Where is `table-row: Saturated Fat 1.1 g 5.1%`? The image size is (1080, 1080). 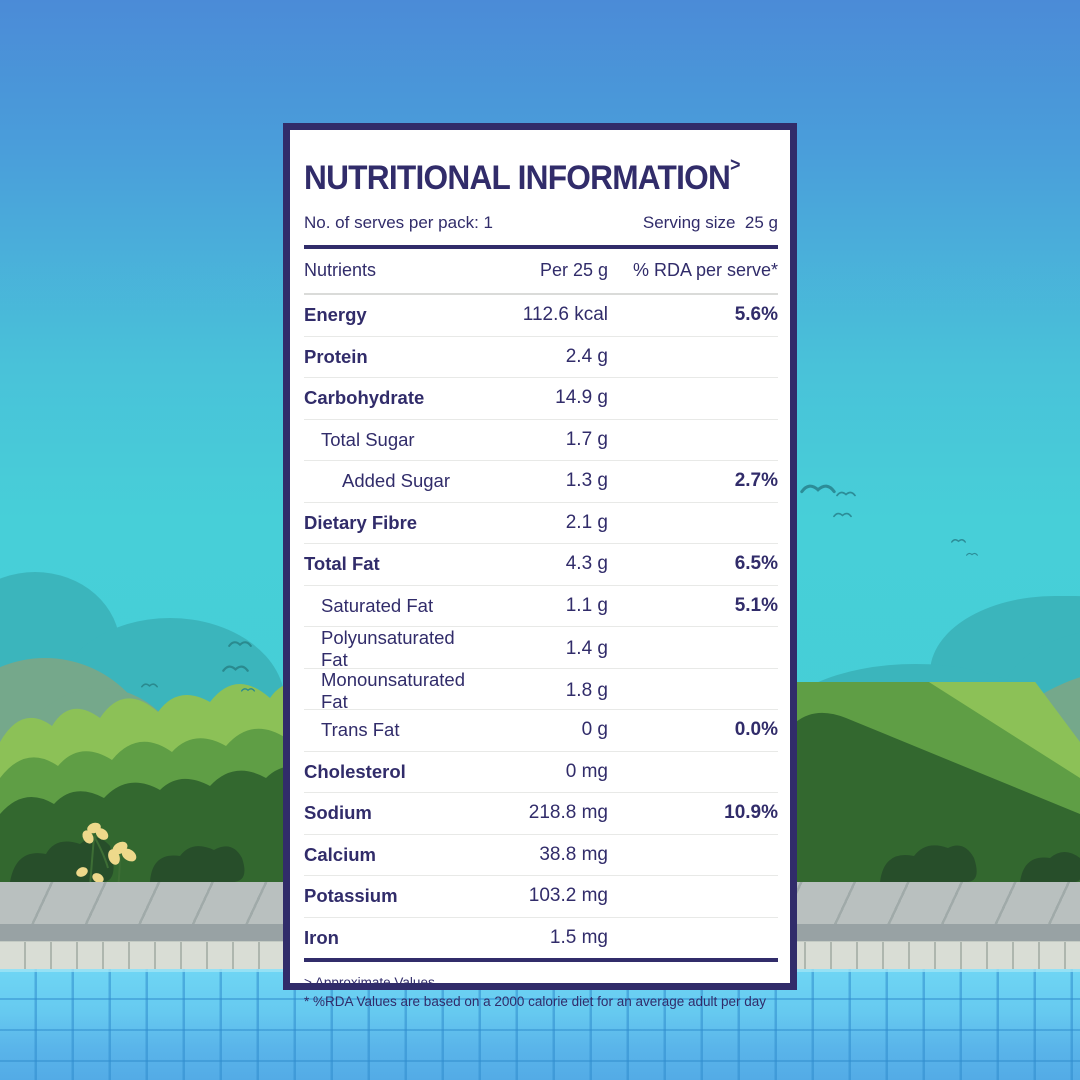
table-row: Saturated Fat 1.1 g 5.1% is located at coordinates (541, 606).